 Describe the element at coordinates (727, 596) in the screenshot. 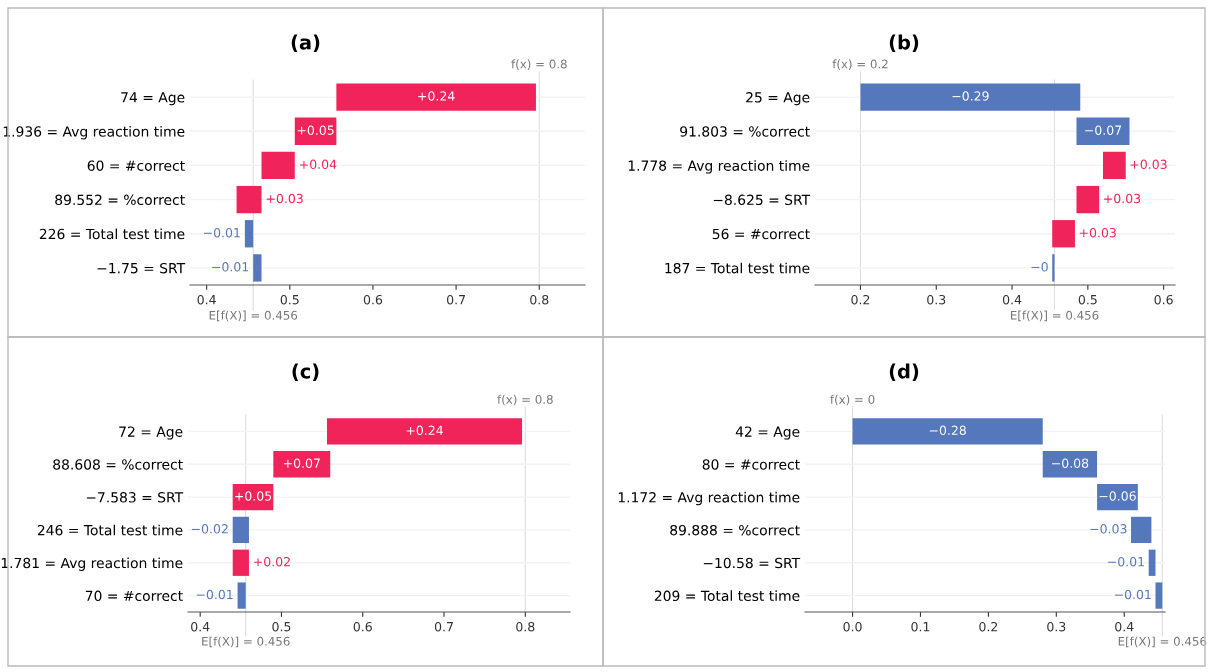

I see `y-tick-label: 209 = Total test time` at that location.